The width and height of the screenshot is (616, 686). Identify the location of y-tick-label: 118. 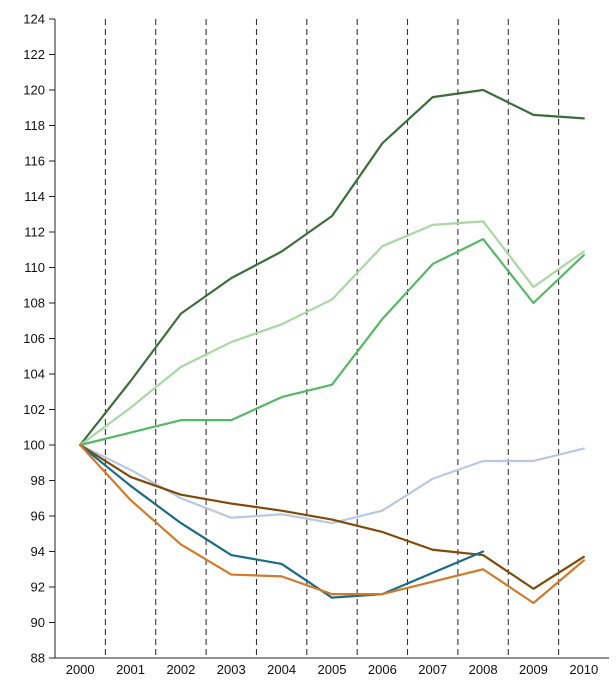
(34, 125).